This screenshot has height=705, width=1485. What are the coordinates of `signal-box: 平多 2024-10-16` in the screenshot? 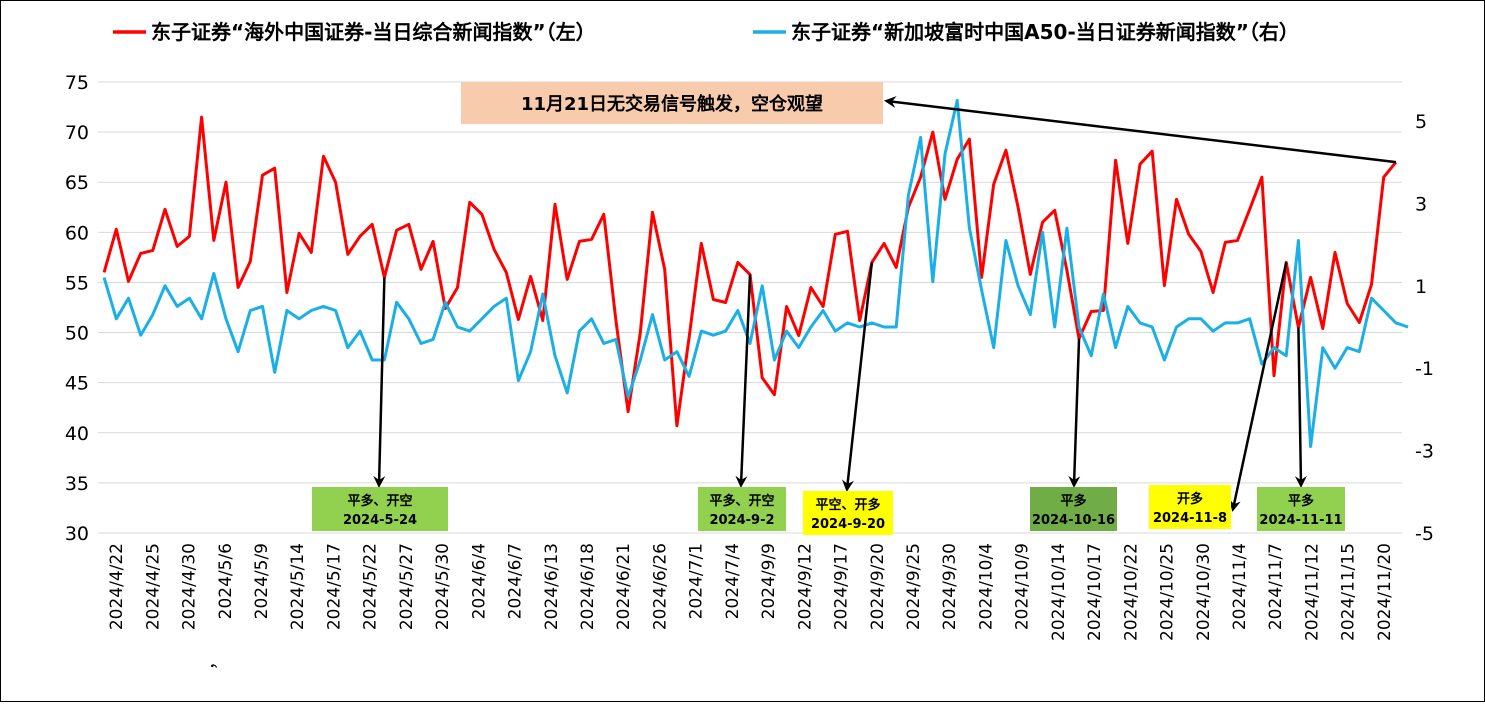 It's located at (1073, 509).